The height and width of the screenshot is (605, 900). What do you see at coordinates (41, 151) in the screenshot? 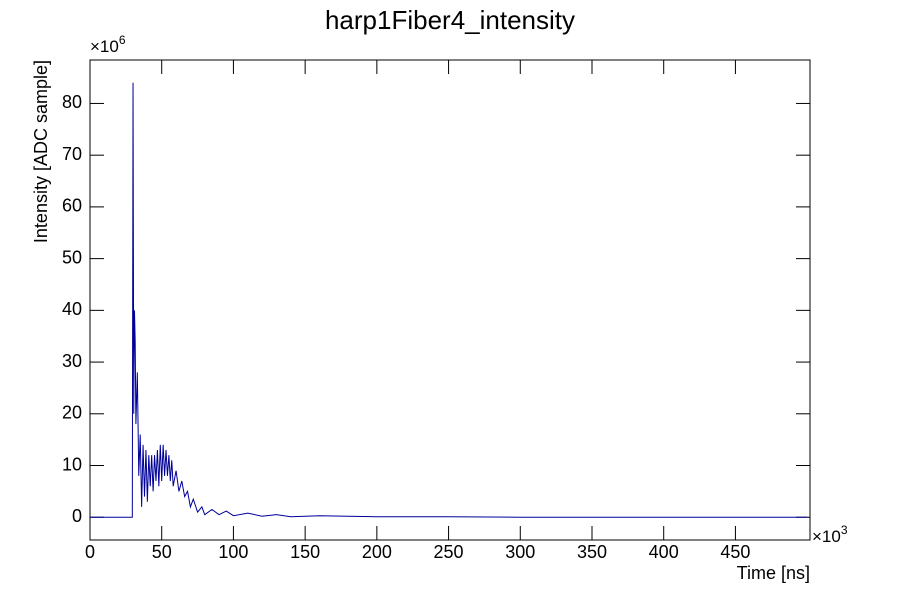
I see `y-axis-label: Intensity [ADC sample]` at bounding box center [41, 151].